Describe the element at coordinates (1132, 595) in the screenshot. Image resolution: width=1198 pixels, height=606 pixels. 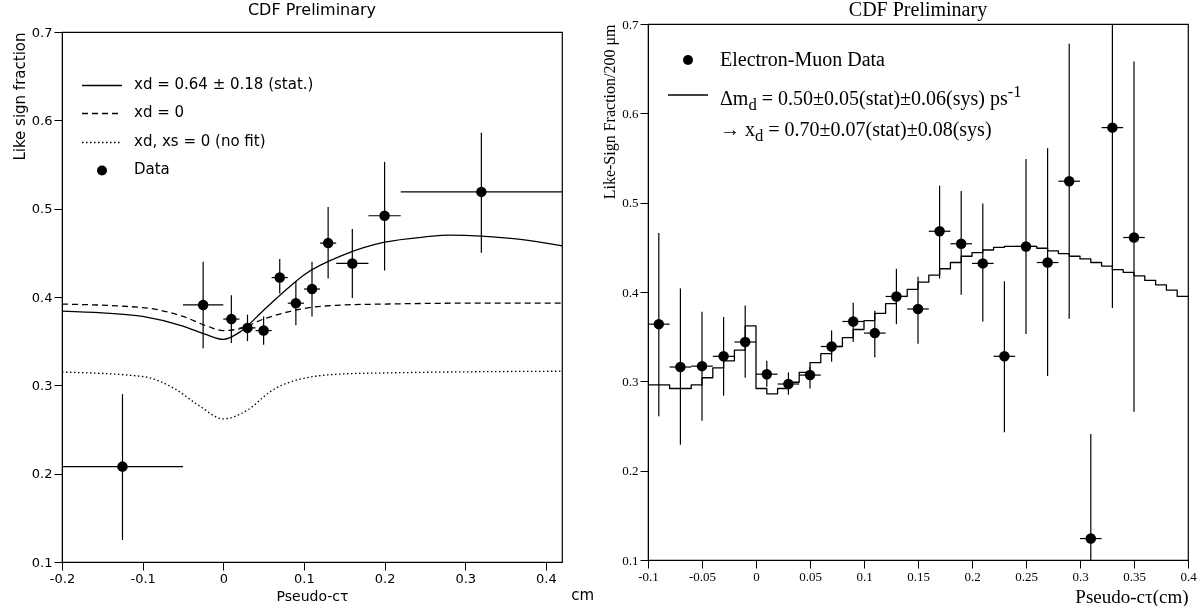
I see `x-axis-title: Pseudo-cτ(cm)` at that location.